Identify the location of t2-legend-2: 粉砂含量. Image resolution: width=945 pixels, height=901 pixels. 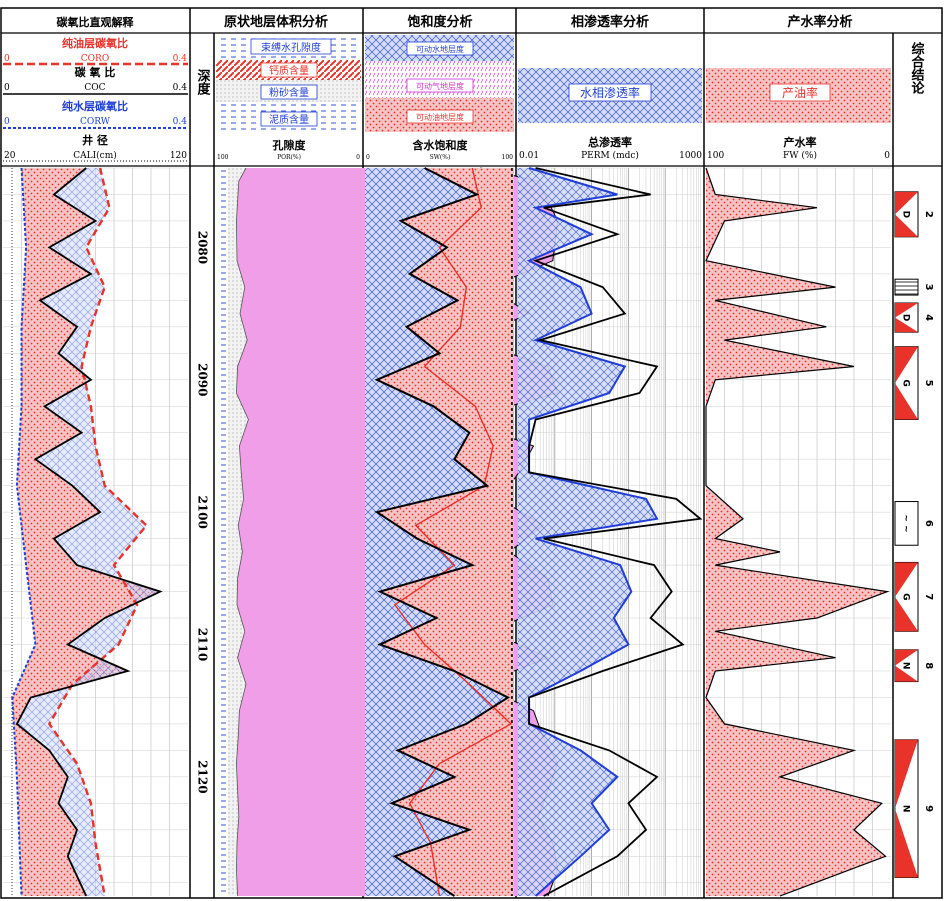
(289, 92).